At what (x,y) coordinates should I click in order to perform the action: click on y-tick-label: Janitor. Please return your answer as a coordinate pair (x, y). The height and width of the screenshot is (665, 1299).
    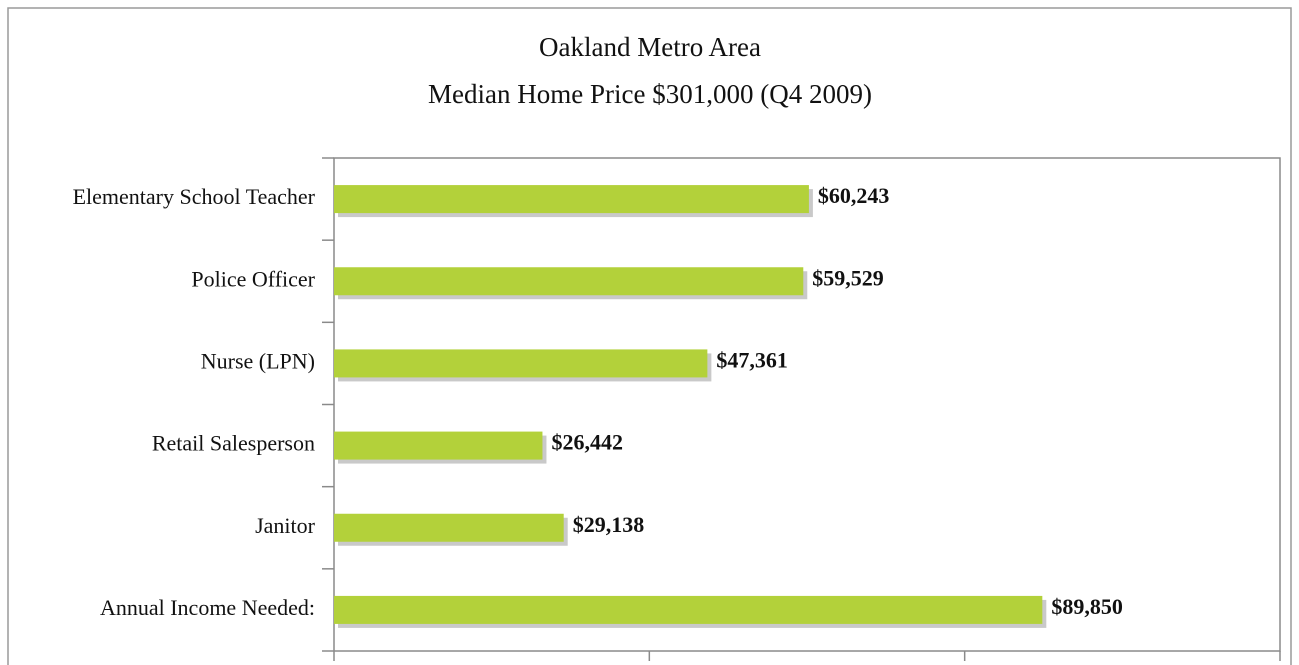
    Looking at the image, I should click on (285, 525).